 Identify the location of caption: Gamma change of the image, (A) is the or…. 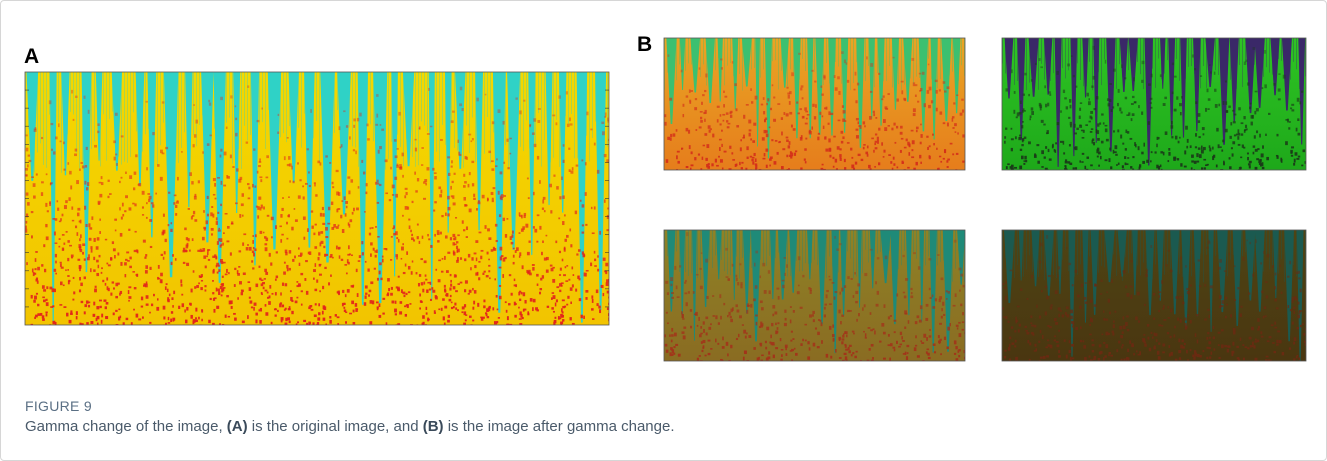
(350, 426).